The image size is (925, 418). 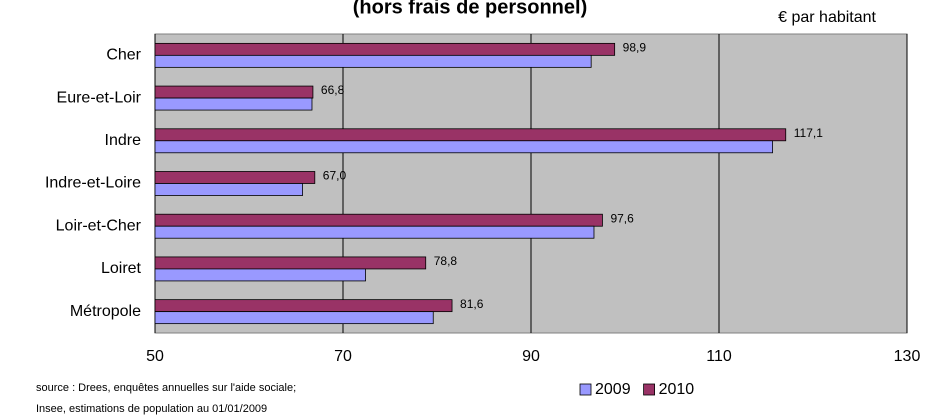 I want to click on legend-label: 2009, so click(x=613, y=389).